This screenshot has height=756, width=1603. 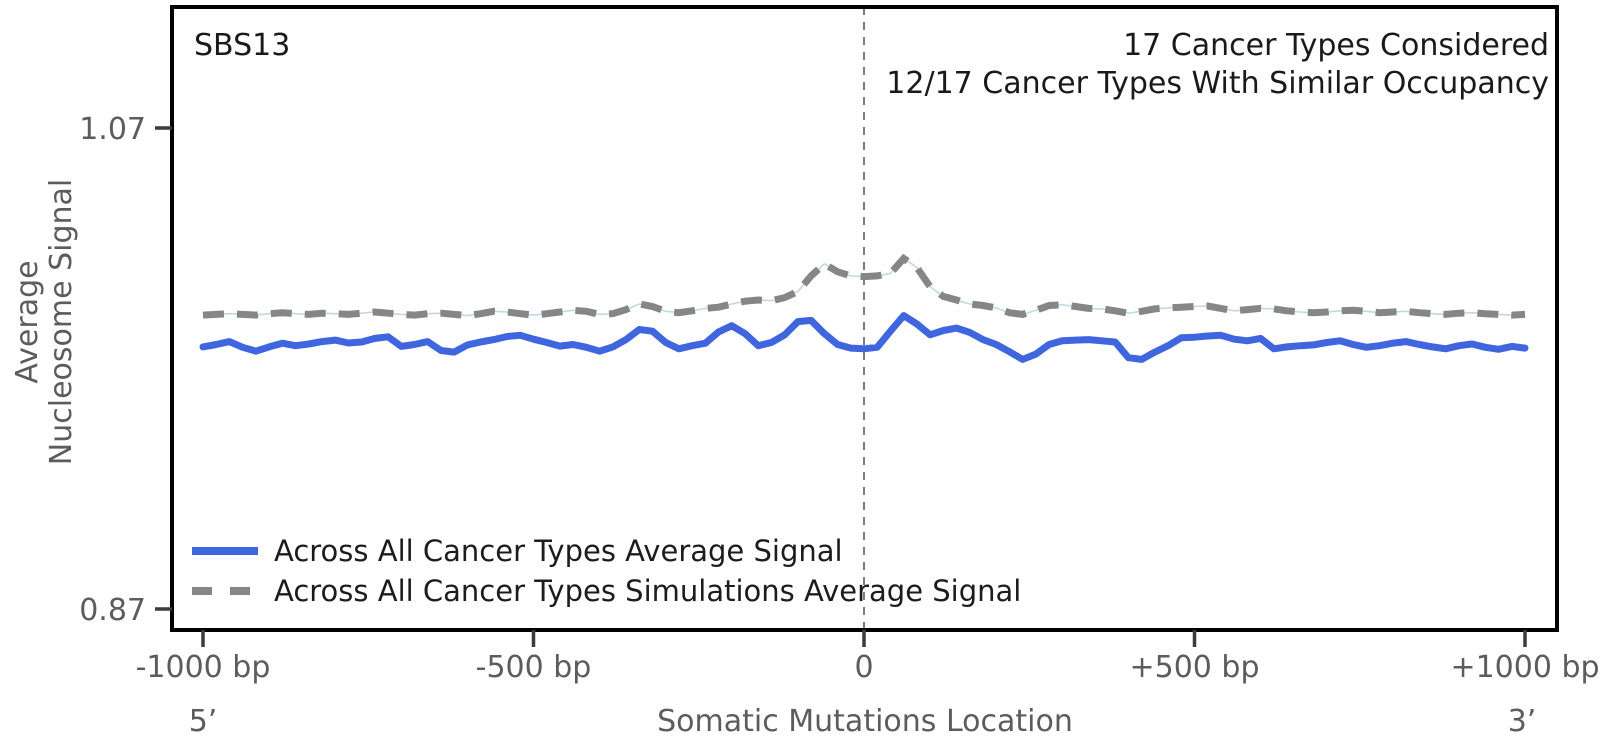 I want to click on y-tick-label: 1.07, so click(x=112, y=129).